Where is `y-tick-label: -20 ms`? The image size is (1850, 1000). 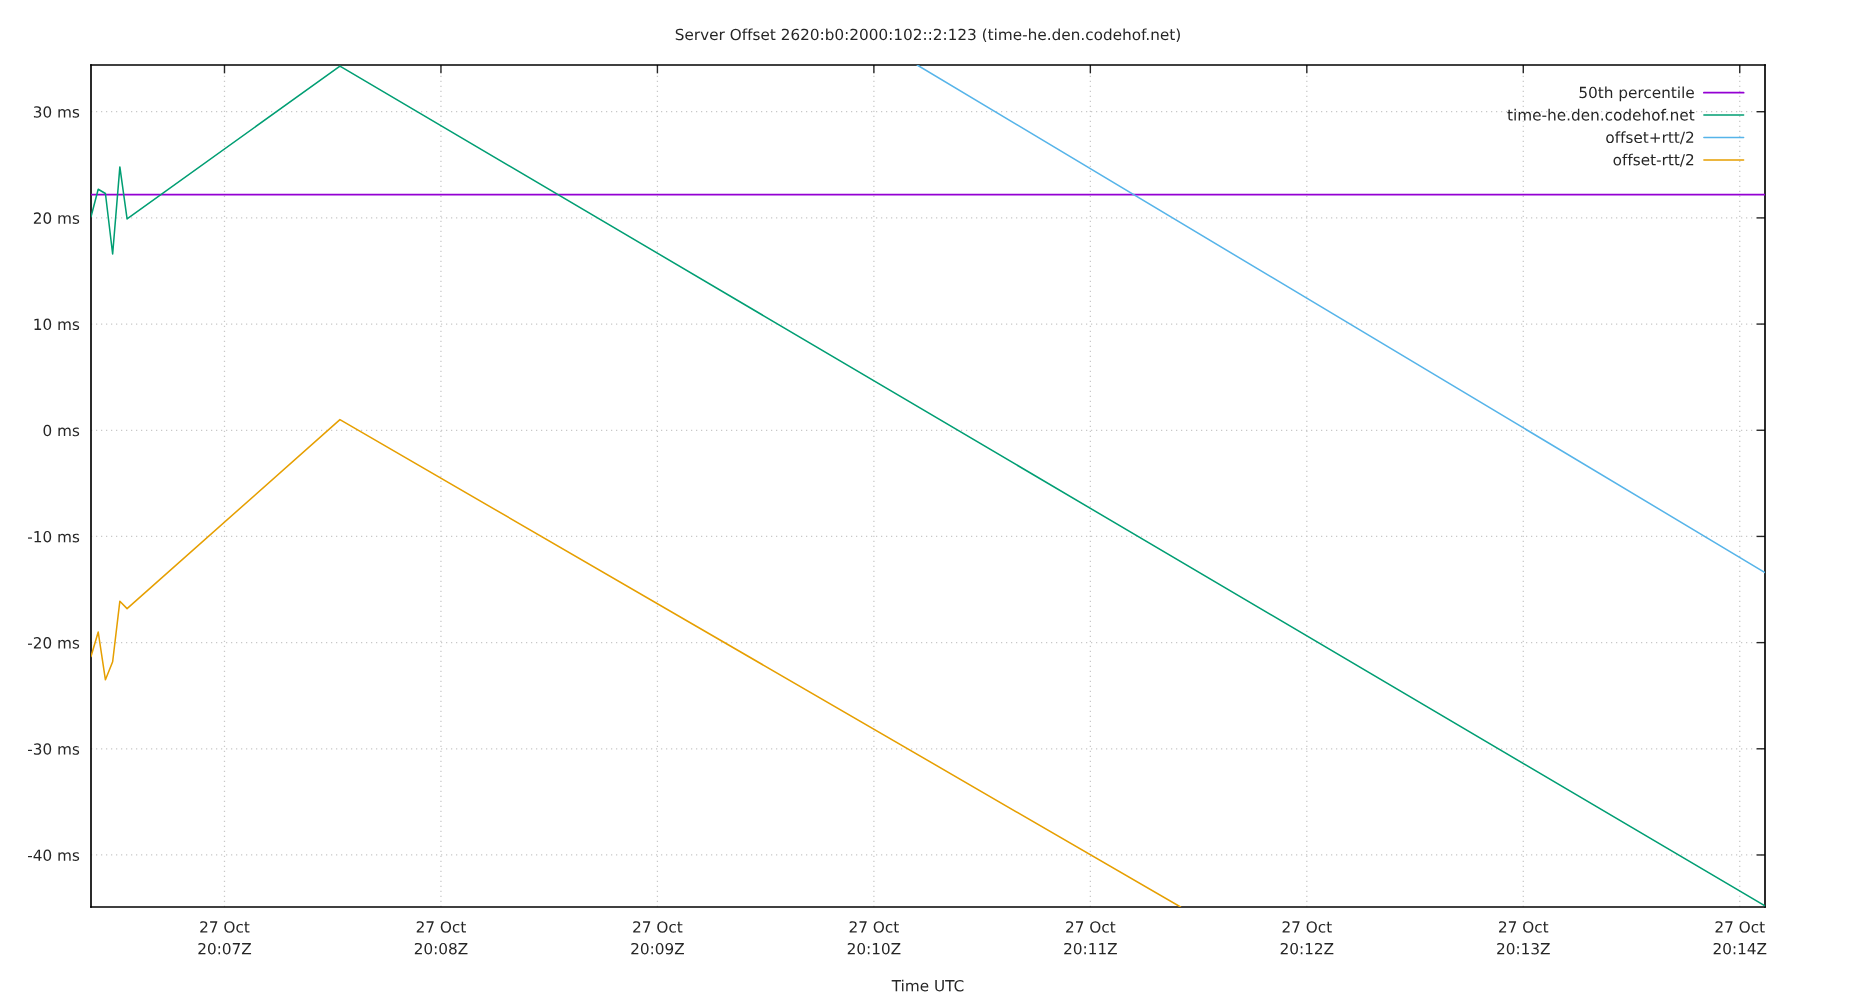 y-tick-label: -20 ms is located at coordinates (53, 643).